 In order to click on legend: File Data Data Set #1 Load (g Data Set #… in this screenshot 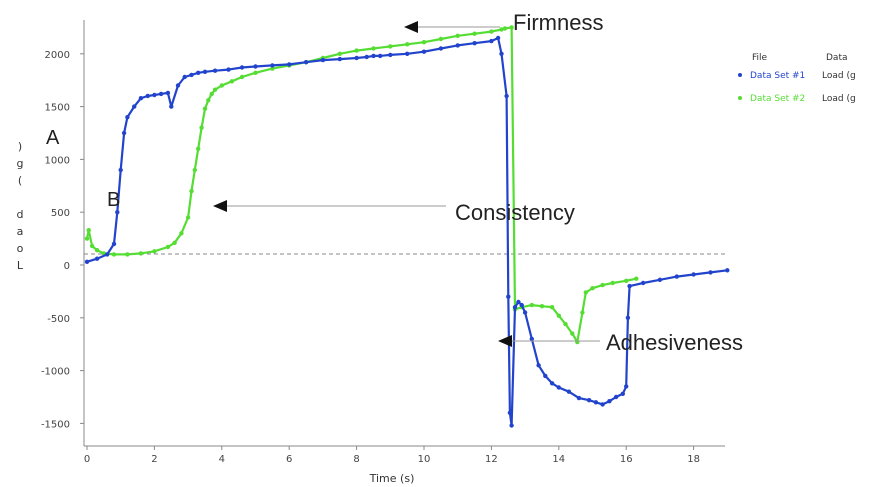, I will do `click(797, 78)`.